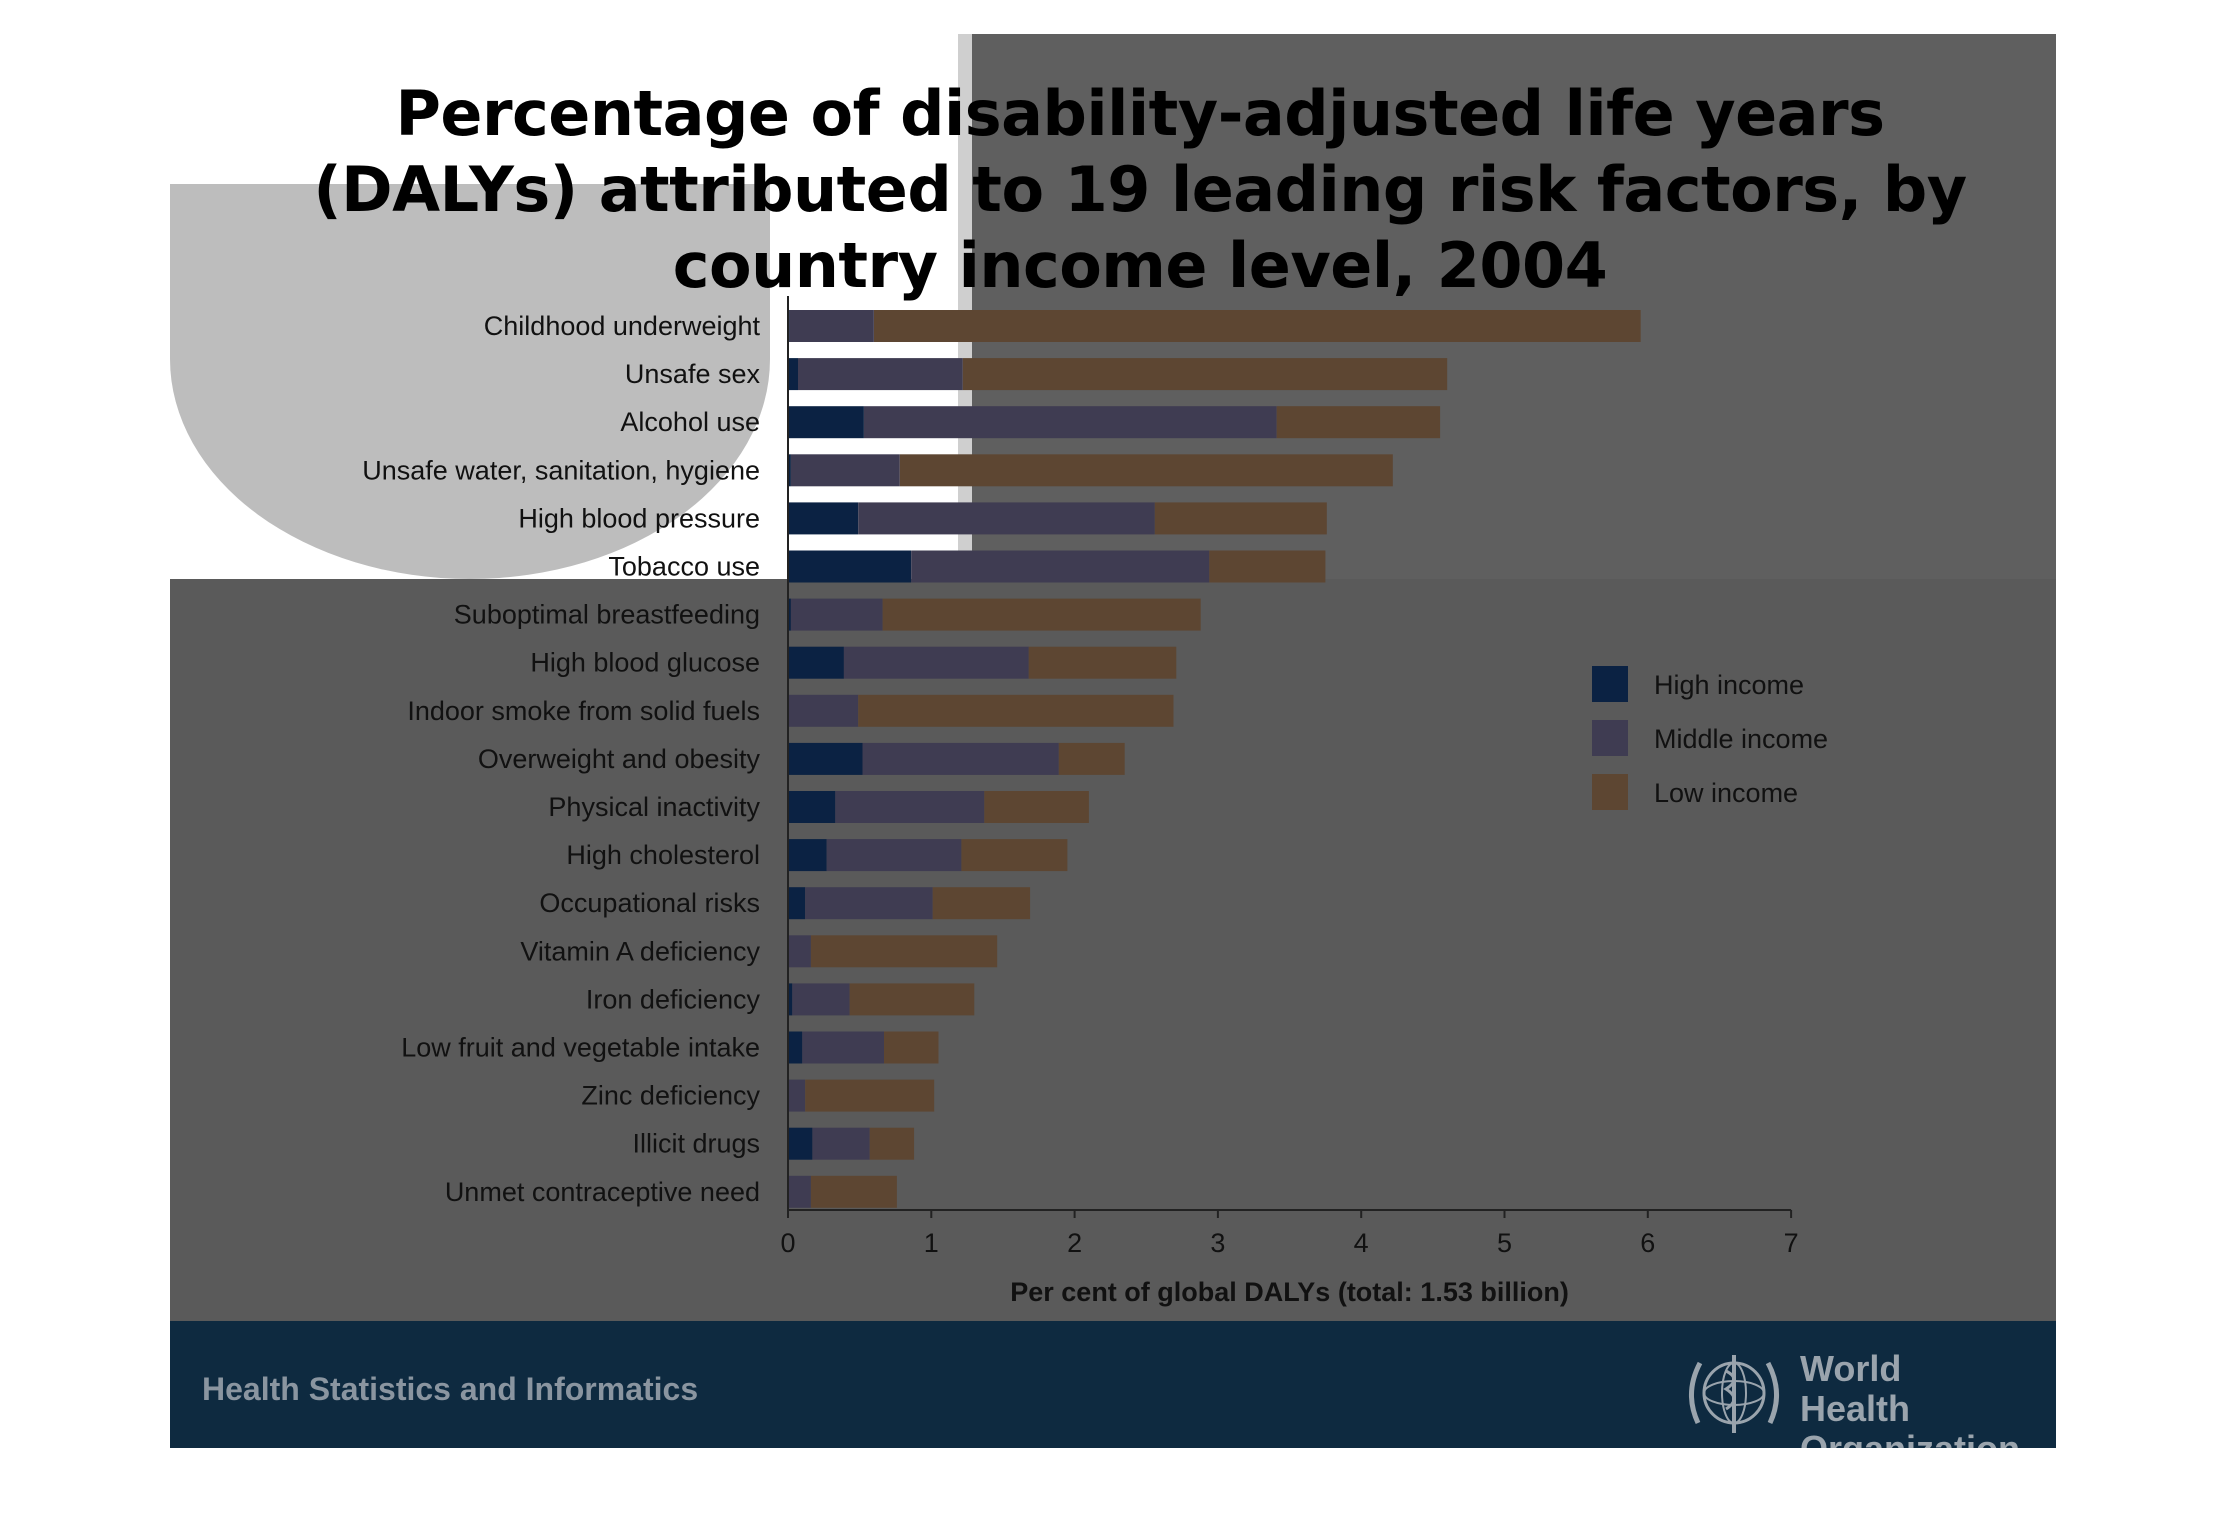 Image resolution: width=2216 pixels, height=1530 pixels. What do you see at coordinates (931, 1243) in the screenshot?
I see `x-tick-label: 1` at bounding box center [931, 1243].